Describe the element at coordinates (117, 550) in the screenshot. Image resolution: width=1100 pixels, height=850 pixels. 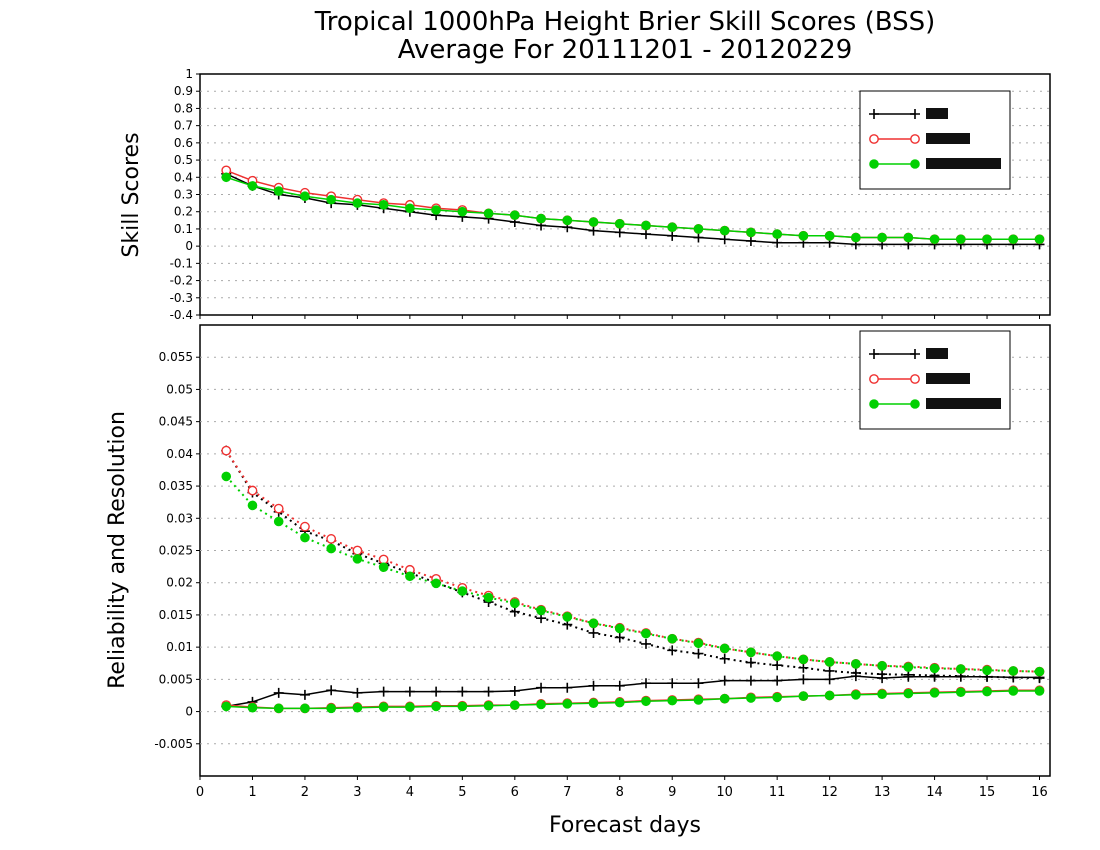
I see `bottom-y-axis-label: Reliability and Resolution` at that location.